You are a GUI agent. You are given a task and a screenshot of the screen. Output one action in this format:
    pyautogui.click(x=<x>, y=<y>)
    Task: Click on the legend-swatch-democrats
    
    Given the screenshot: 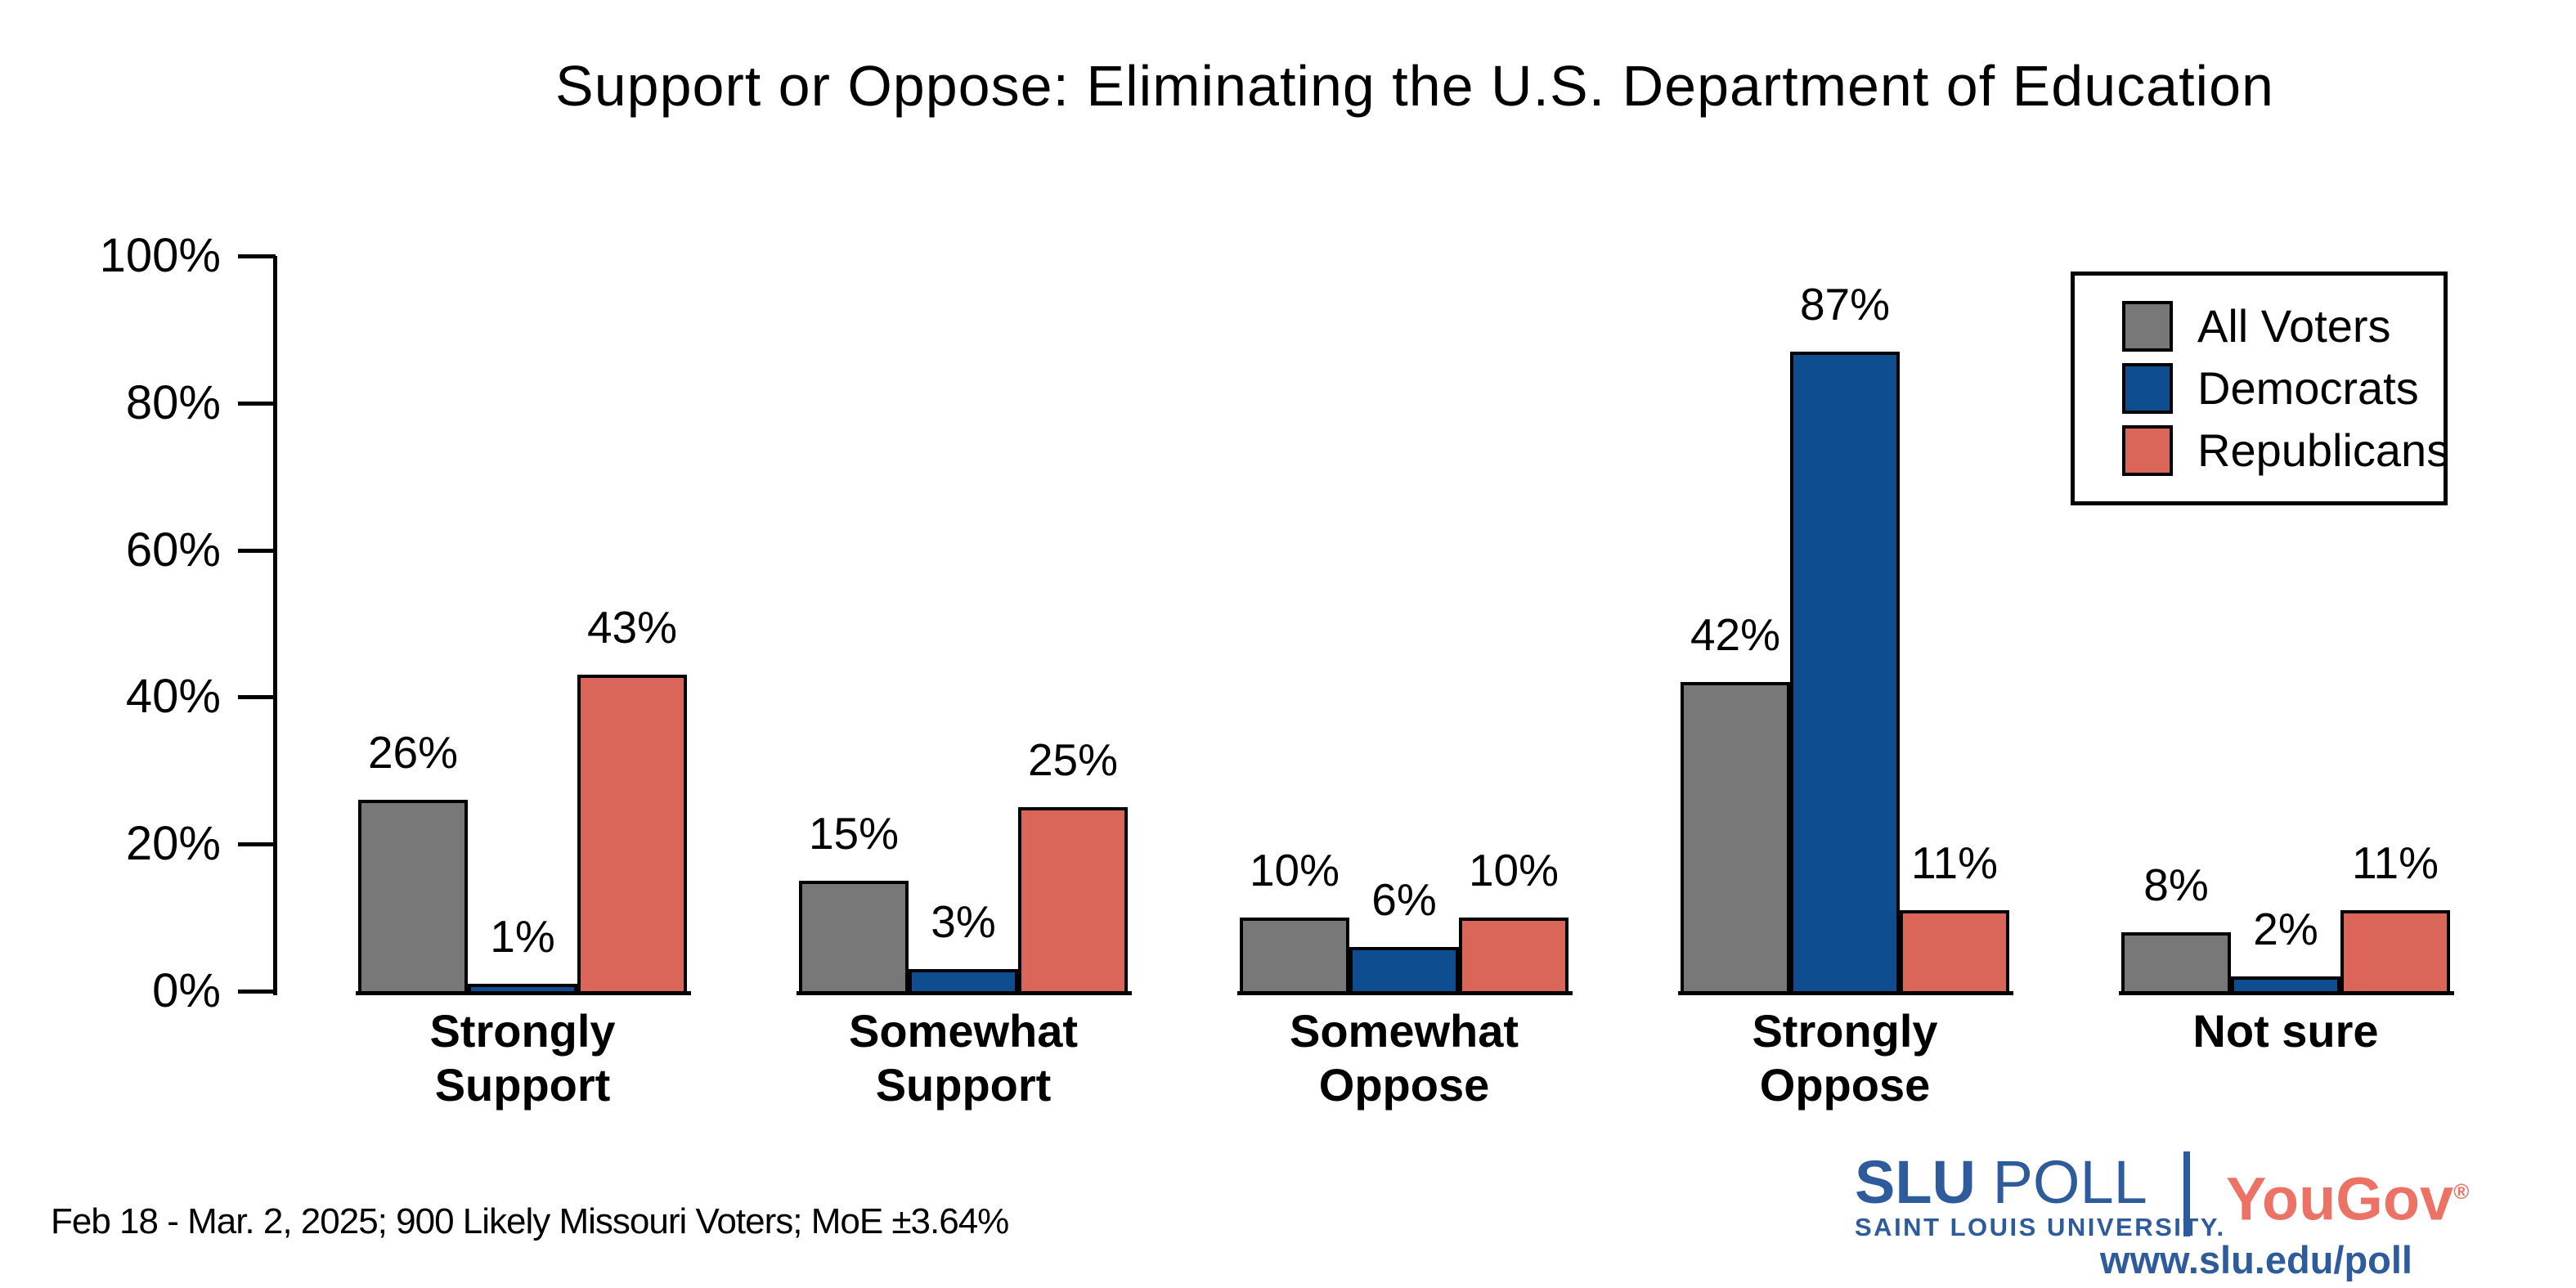 What is the action you would take?
    pyautogui.click(x=2147, y=388)
    